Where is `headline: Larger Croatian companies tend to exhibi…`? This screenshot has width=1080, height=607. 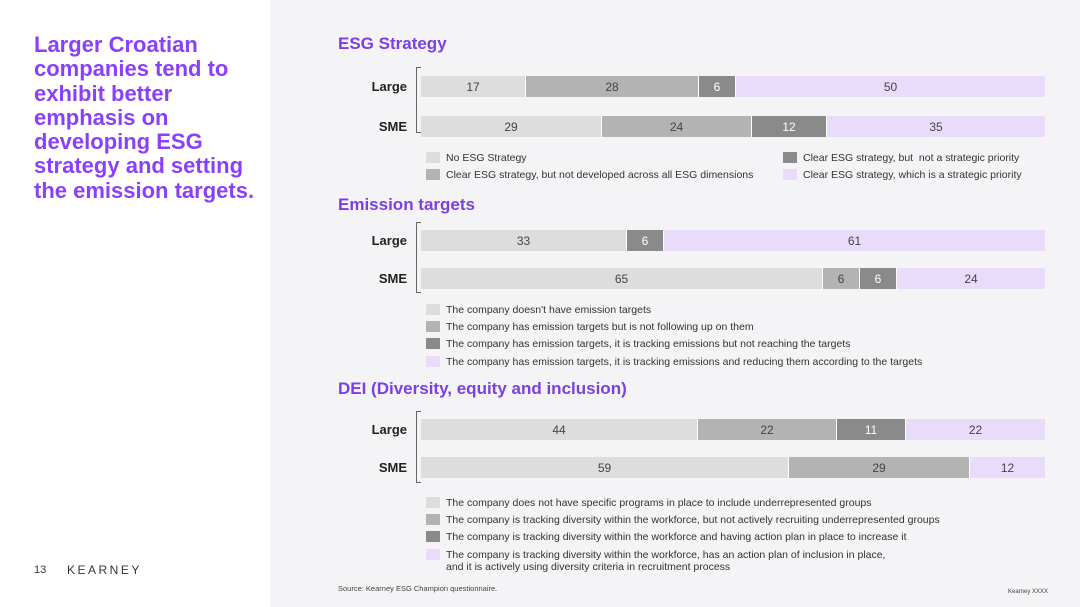 headline: Larger Croatian companies tend to exhibi… is located at coordinates (144, 117).